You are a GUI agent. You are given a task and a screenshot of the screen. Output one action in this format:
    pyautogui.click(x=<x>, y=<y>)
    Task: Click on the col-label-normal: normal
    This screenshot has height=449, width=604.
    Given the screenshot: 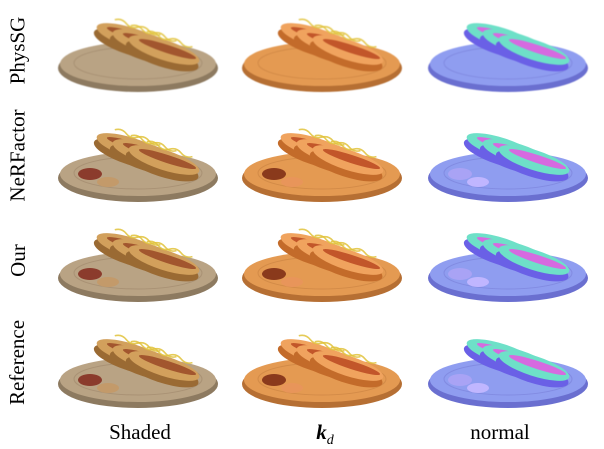 What is the action you would take?
    pyautogui.click(x=500, y=432)
    